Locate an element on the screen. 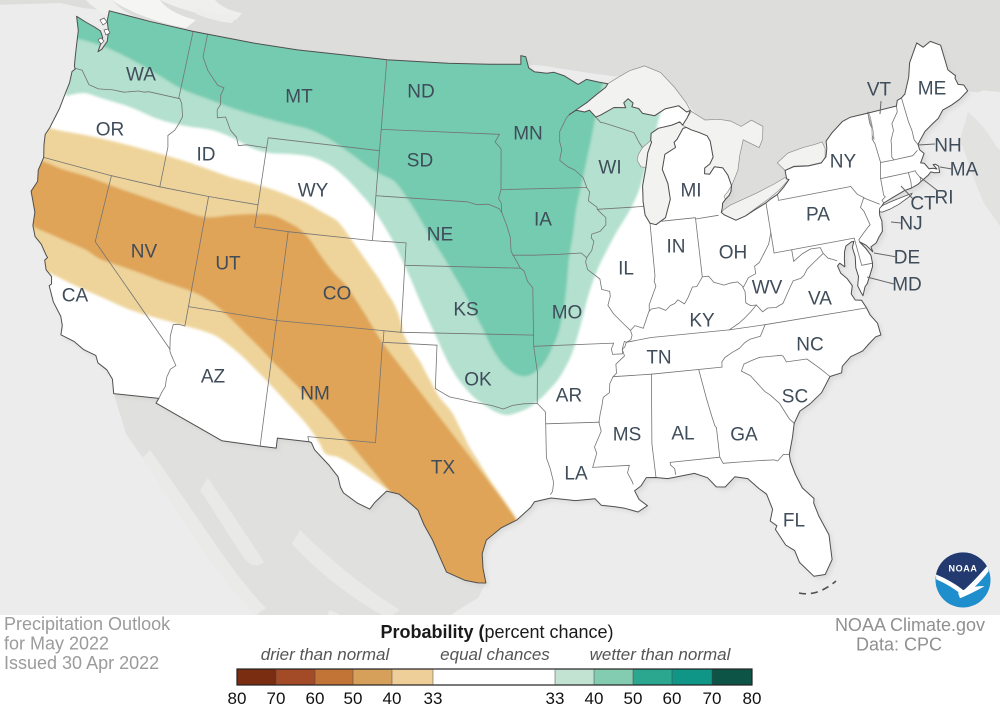 This screenshot has width=1000, height=718. svg-text: drier than normal is located at coordinates (326, 654).